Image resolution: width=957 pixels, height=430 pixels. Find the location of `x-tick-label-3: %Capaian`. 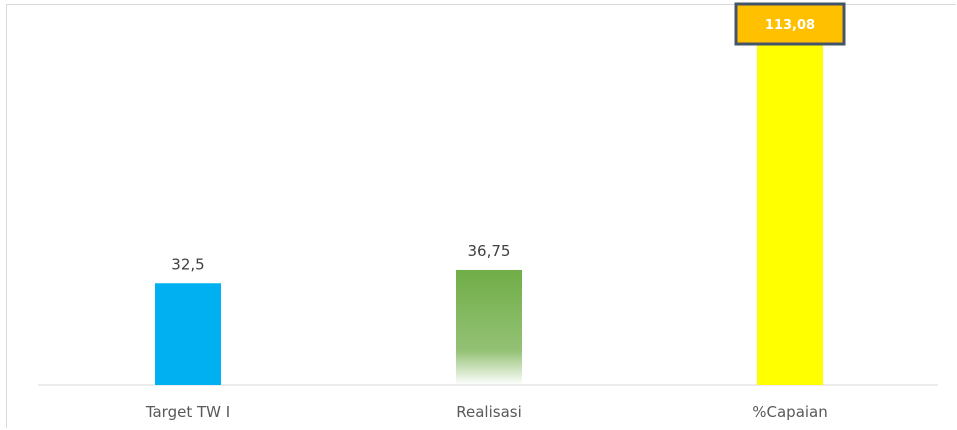

x-tick-label-3: %Capaian is located at coordinates (790, 412).